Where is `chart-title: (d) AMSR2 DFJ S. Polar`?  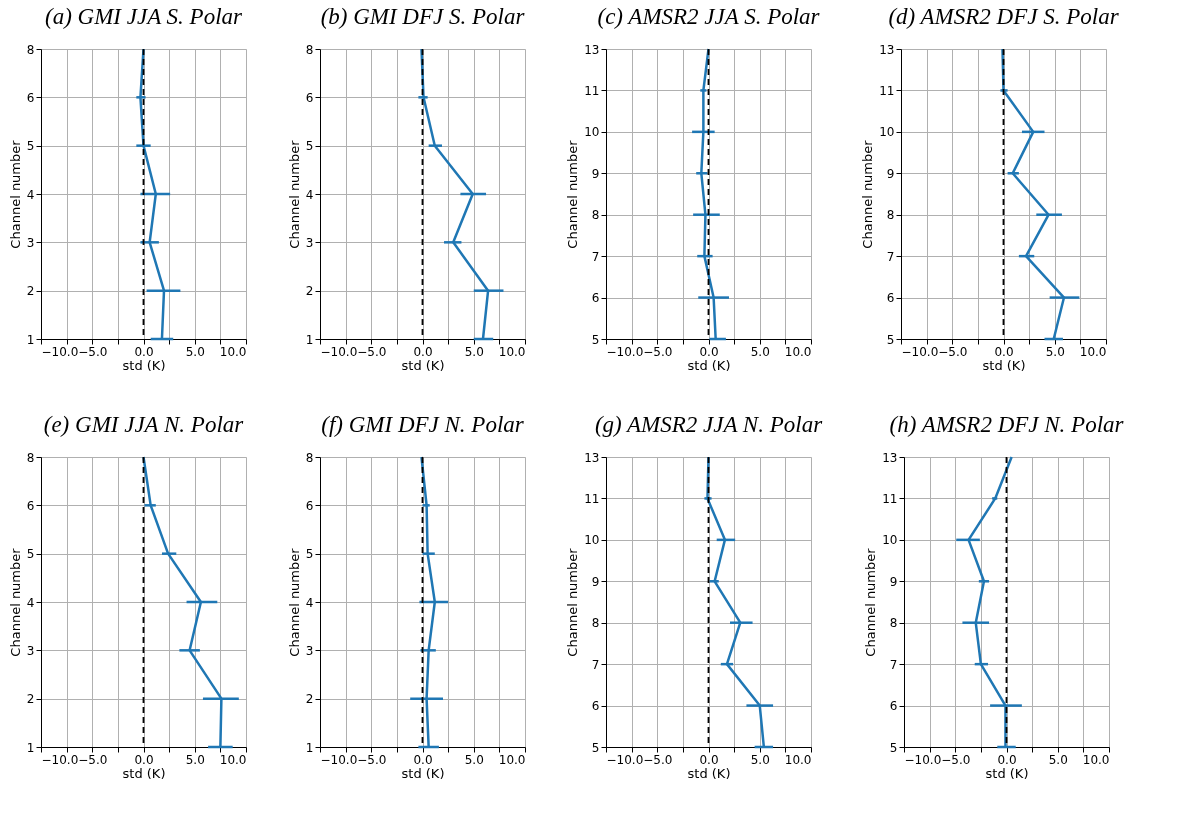 chart-title: (d) AMSR2 DFJ S. Polar is located at coordinates (1004, 16).